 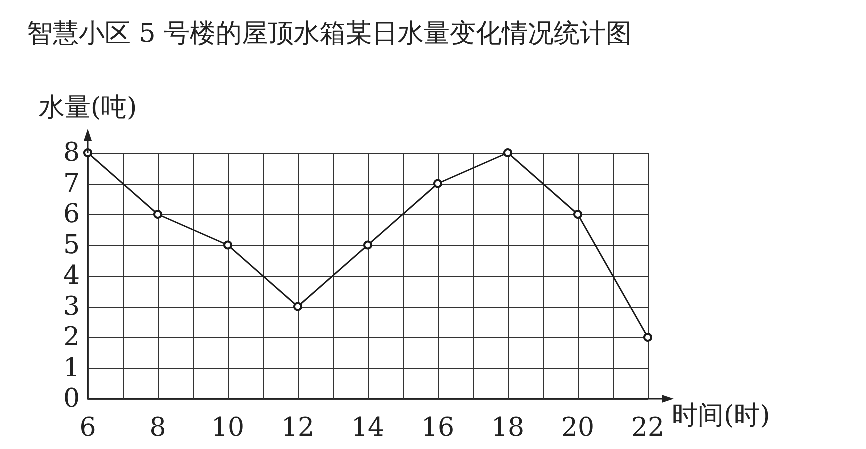 I want to click on y-tick-label: 5, so click(x=71, y=245).